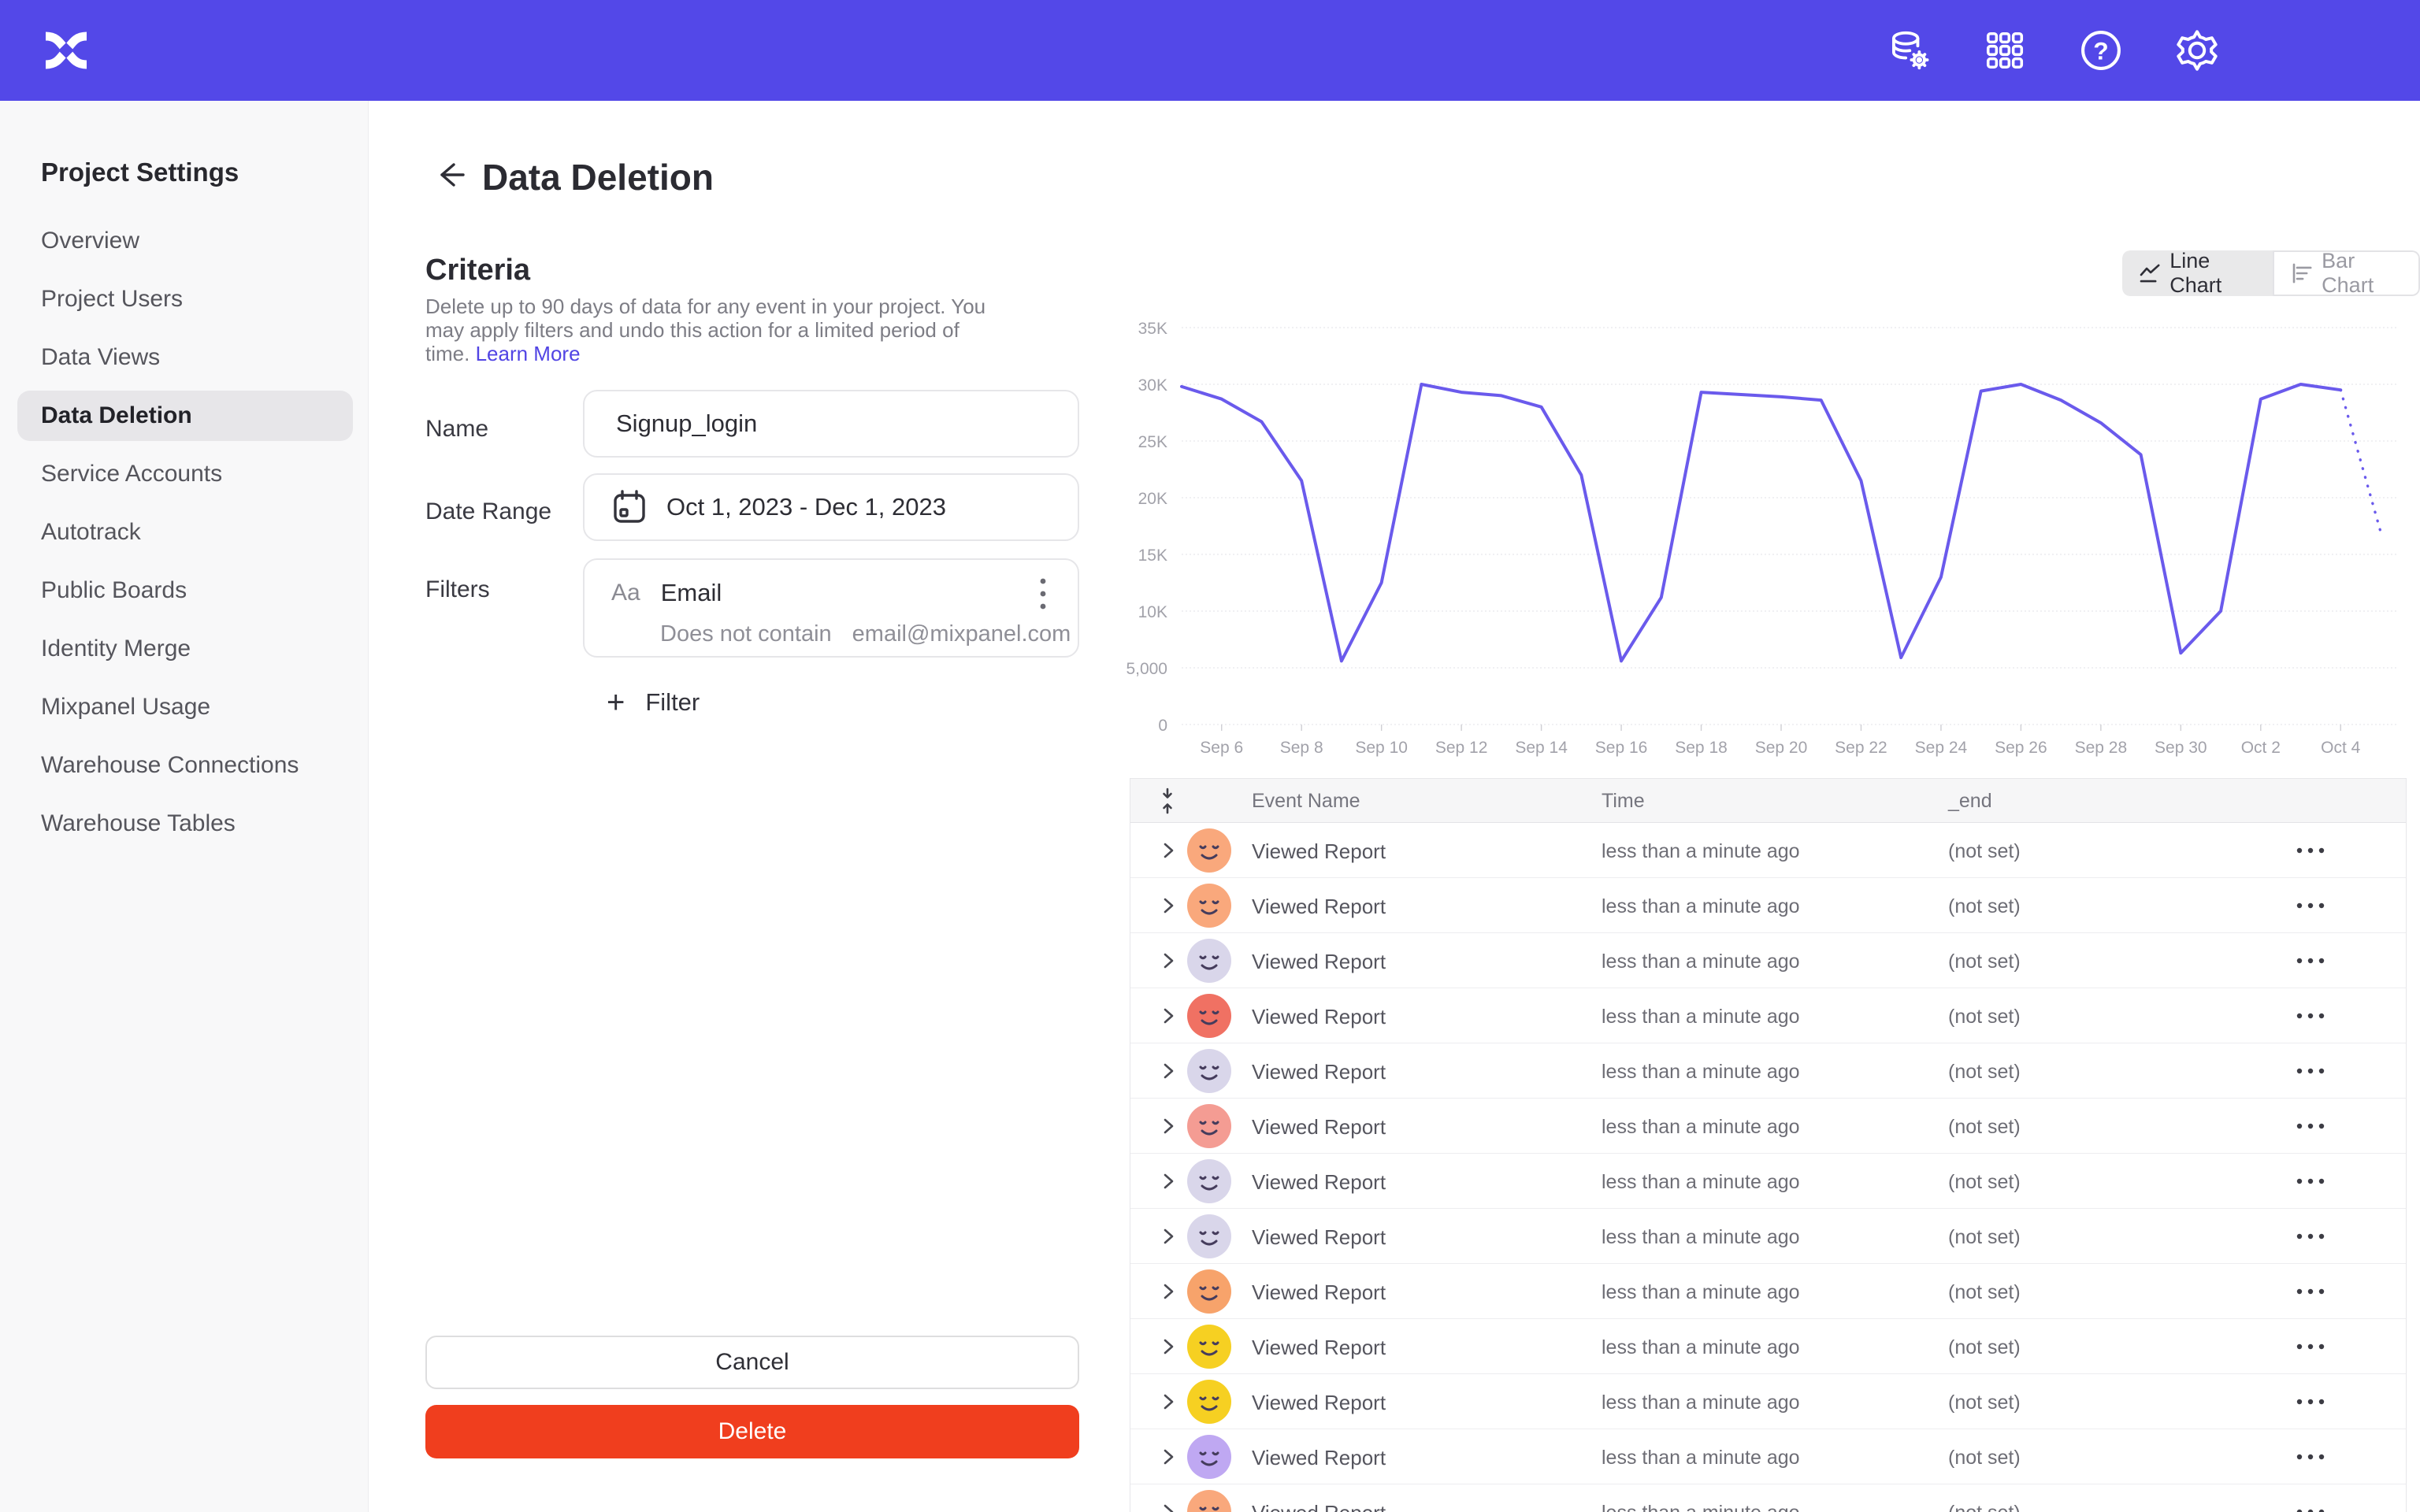 Image resolution: width=2420 pixels, height=1512 pixels. Describe the element at coordinates (2197, 50) in the screenshot. I see `settings-gear-icon` at that location.